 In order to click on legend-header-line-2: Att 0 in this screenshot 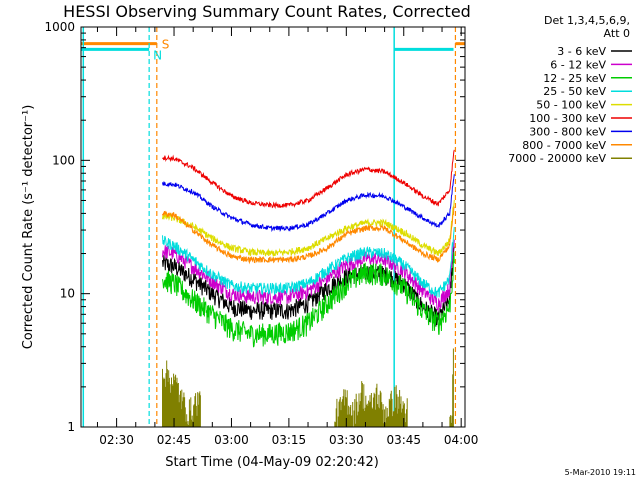, I will do `click(617, 33)`.